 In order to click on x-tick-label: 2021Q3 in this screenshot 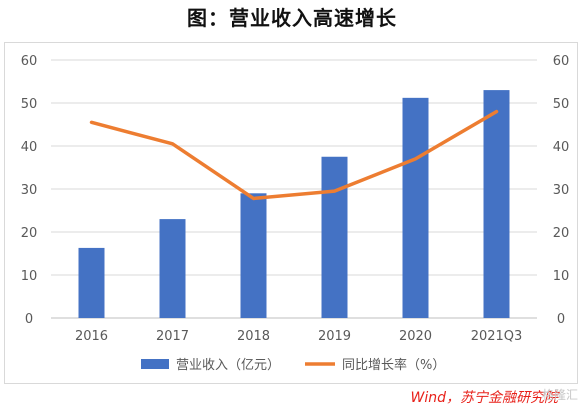, I will do `click(497, 336)`.